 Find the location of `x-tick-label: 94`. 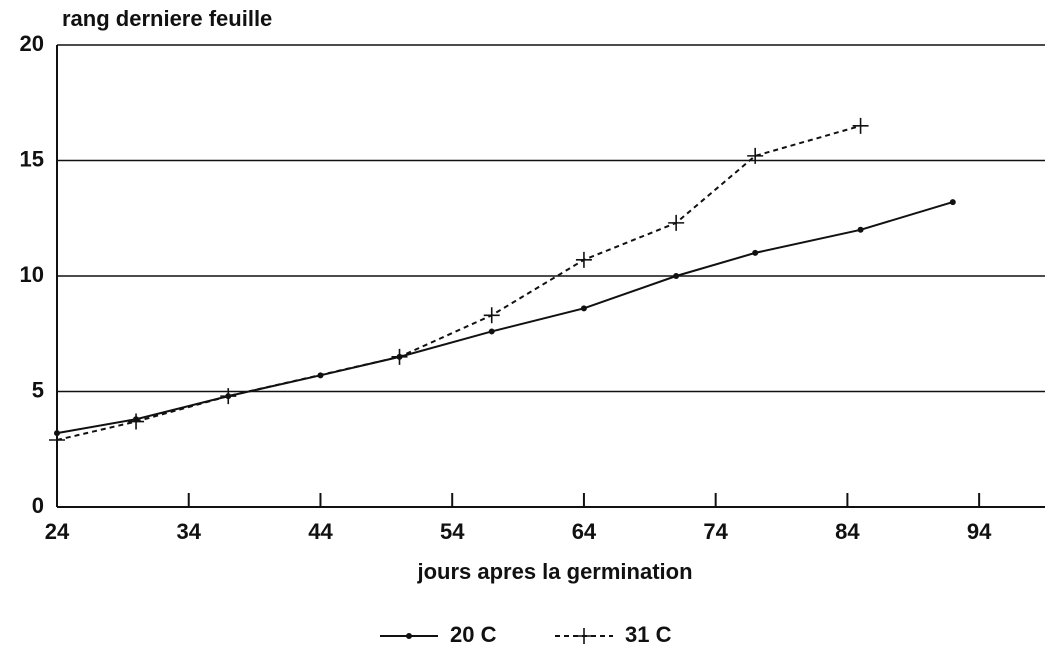

x-tick-label: 94 is located at coordinates (979, 531).